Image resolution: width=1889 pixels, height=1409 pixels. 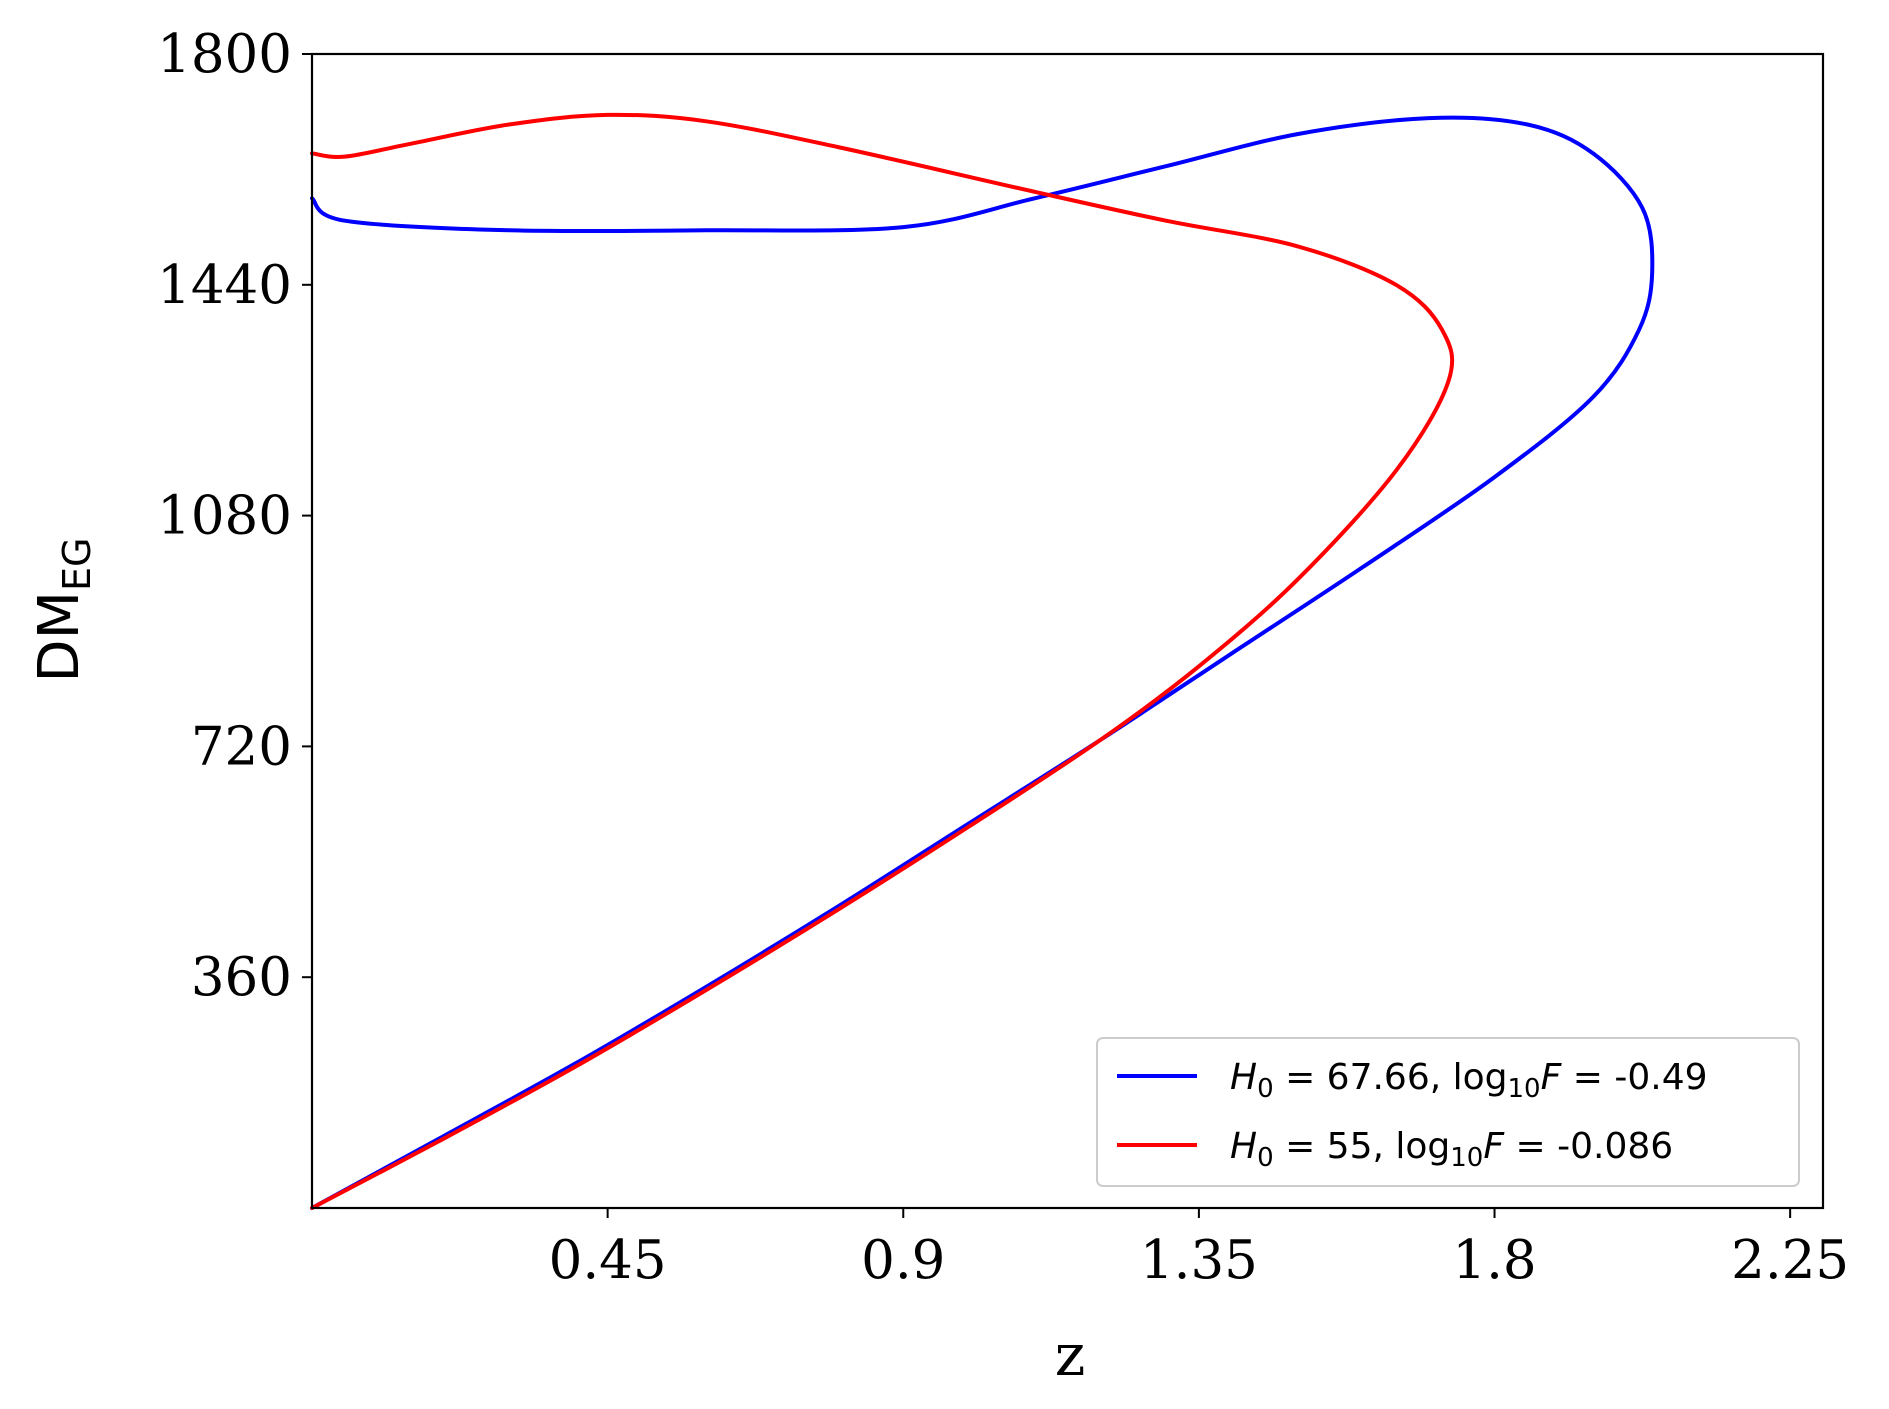 What do you see at coordinates (1070, 1355) in the screenshot?
I see `x-axis-label: z` at bounding box center [1070, 1355].